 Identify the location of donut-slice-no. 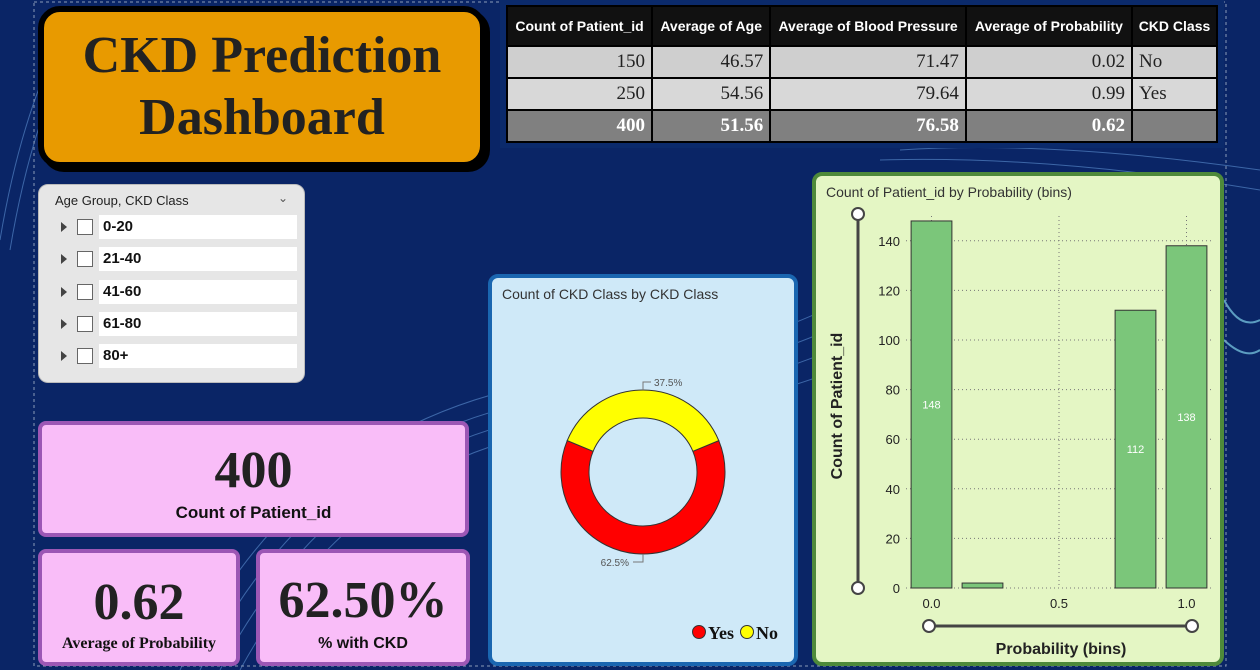
(643, 420).